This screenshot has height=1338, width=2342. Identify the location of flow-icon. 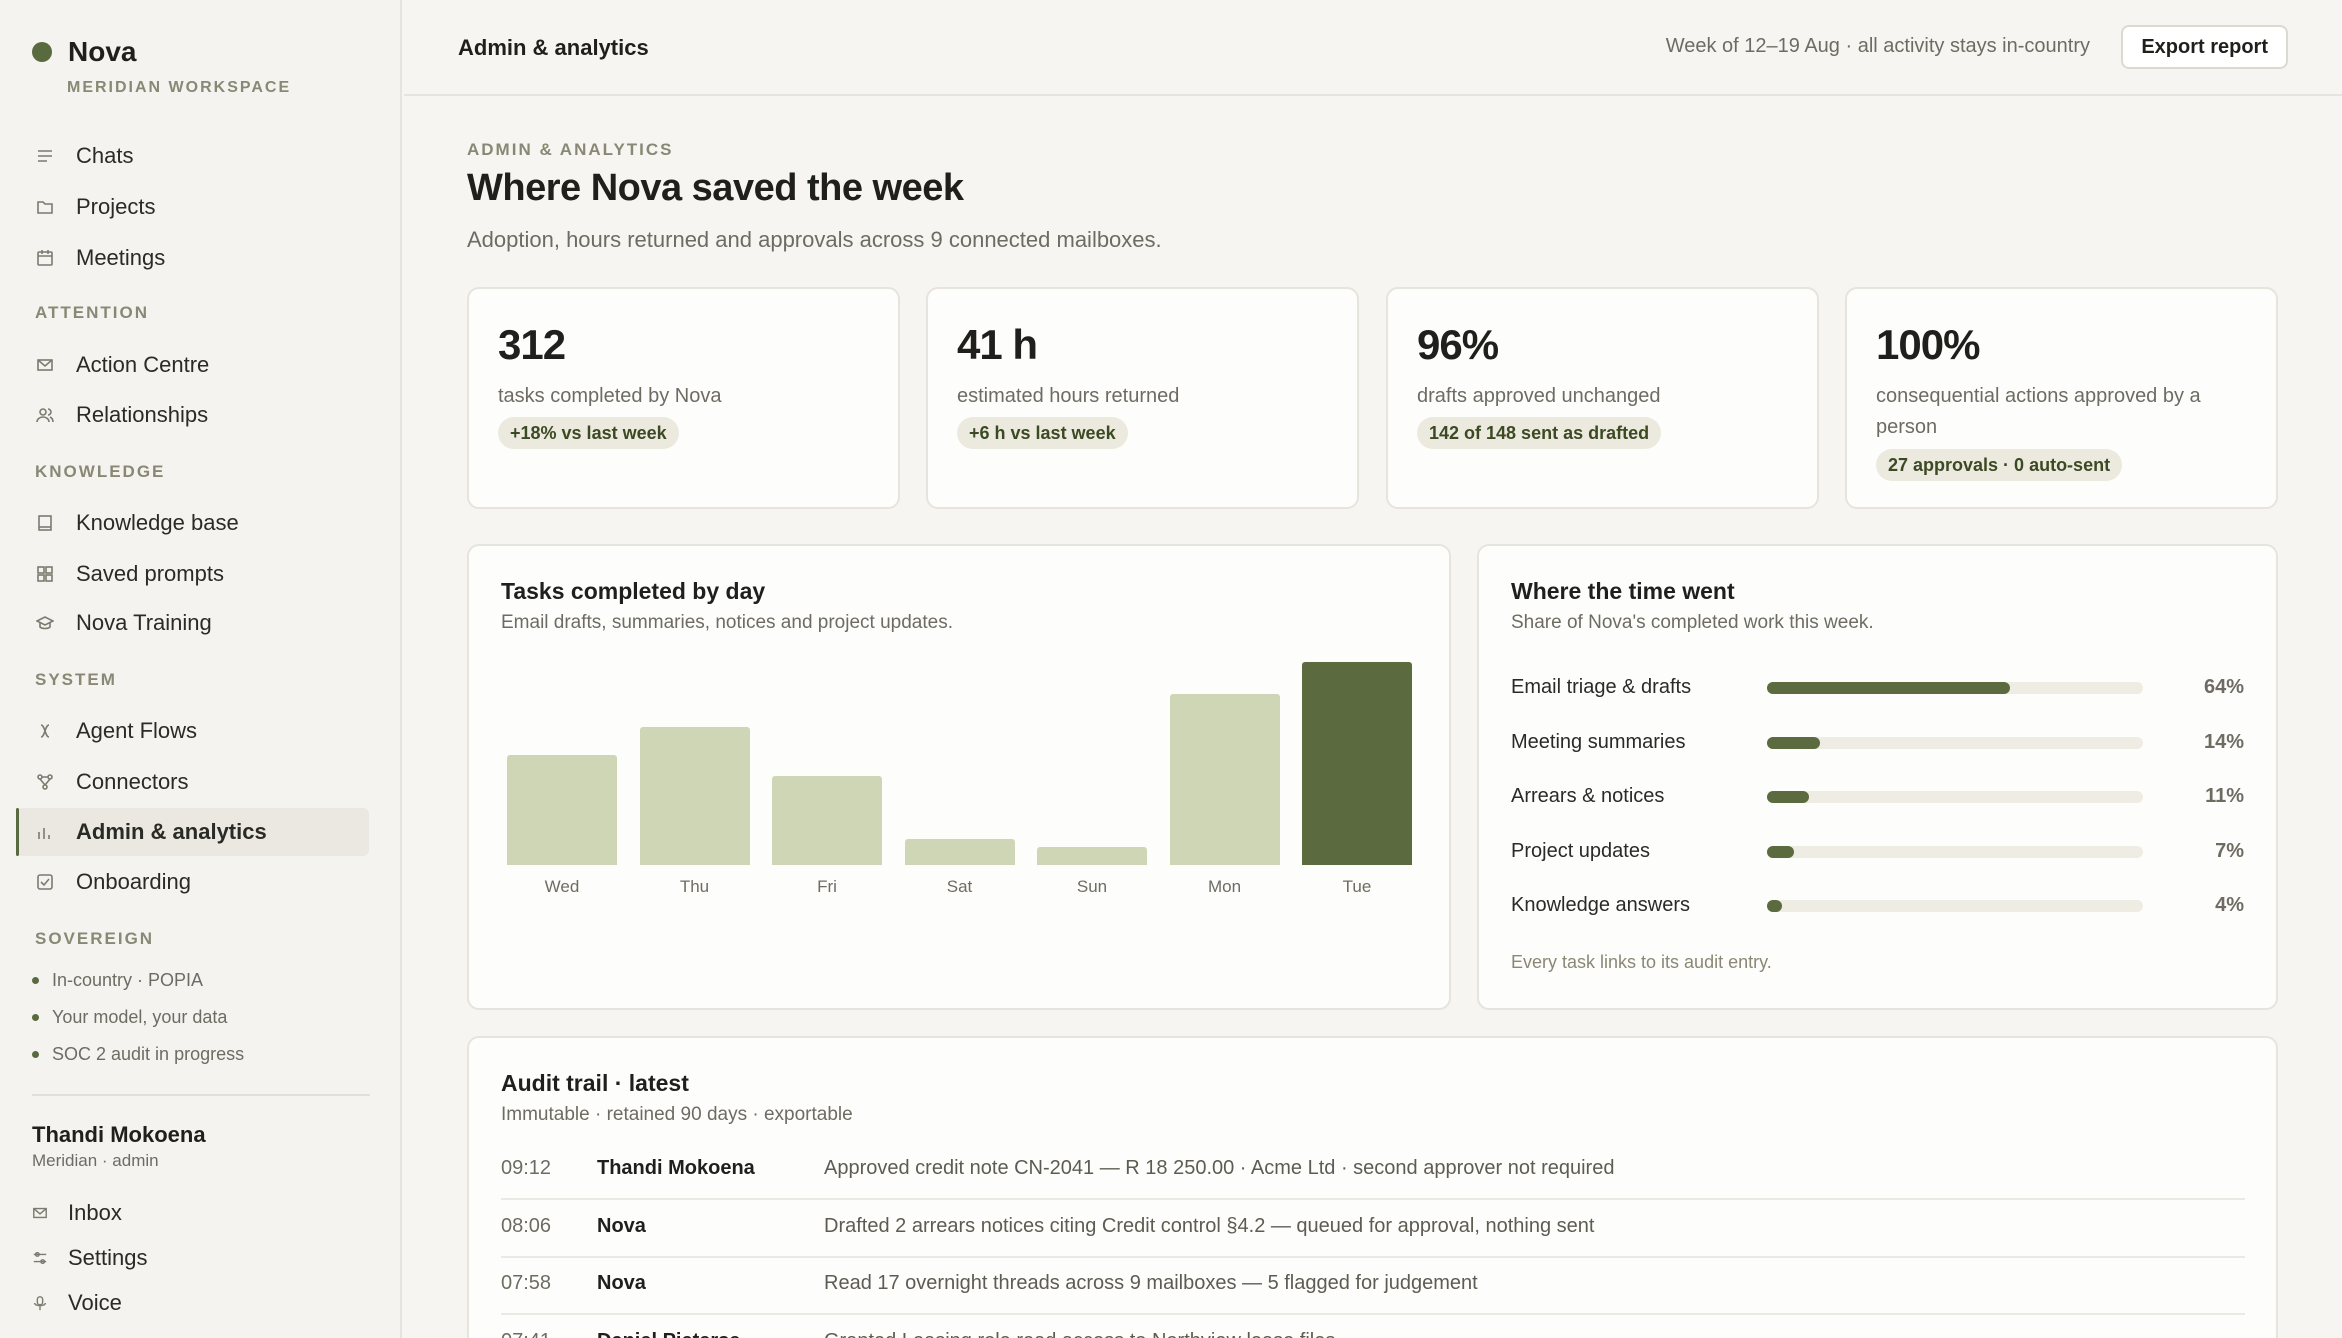
(45, 731).